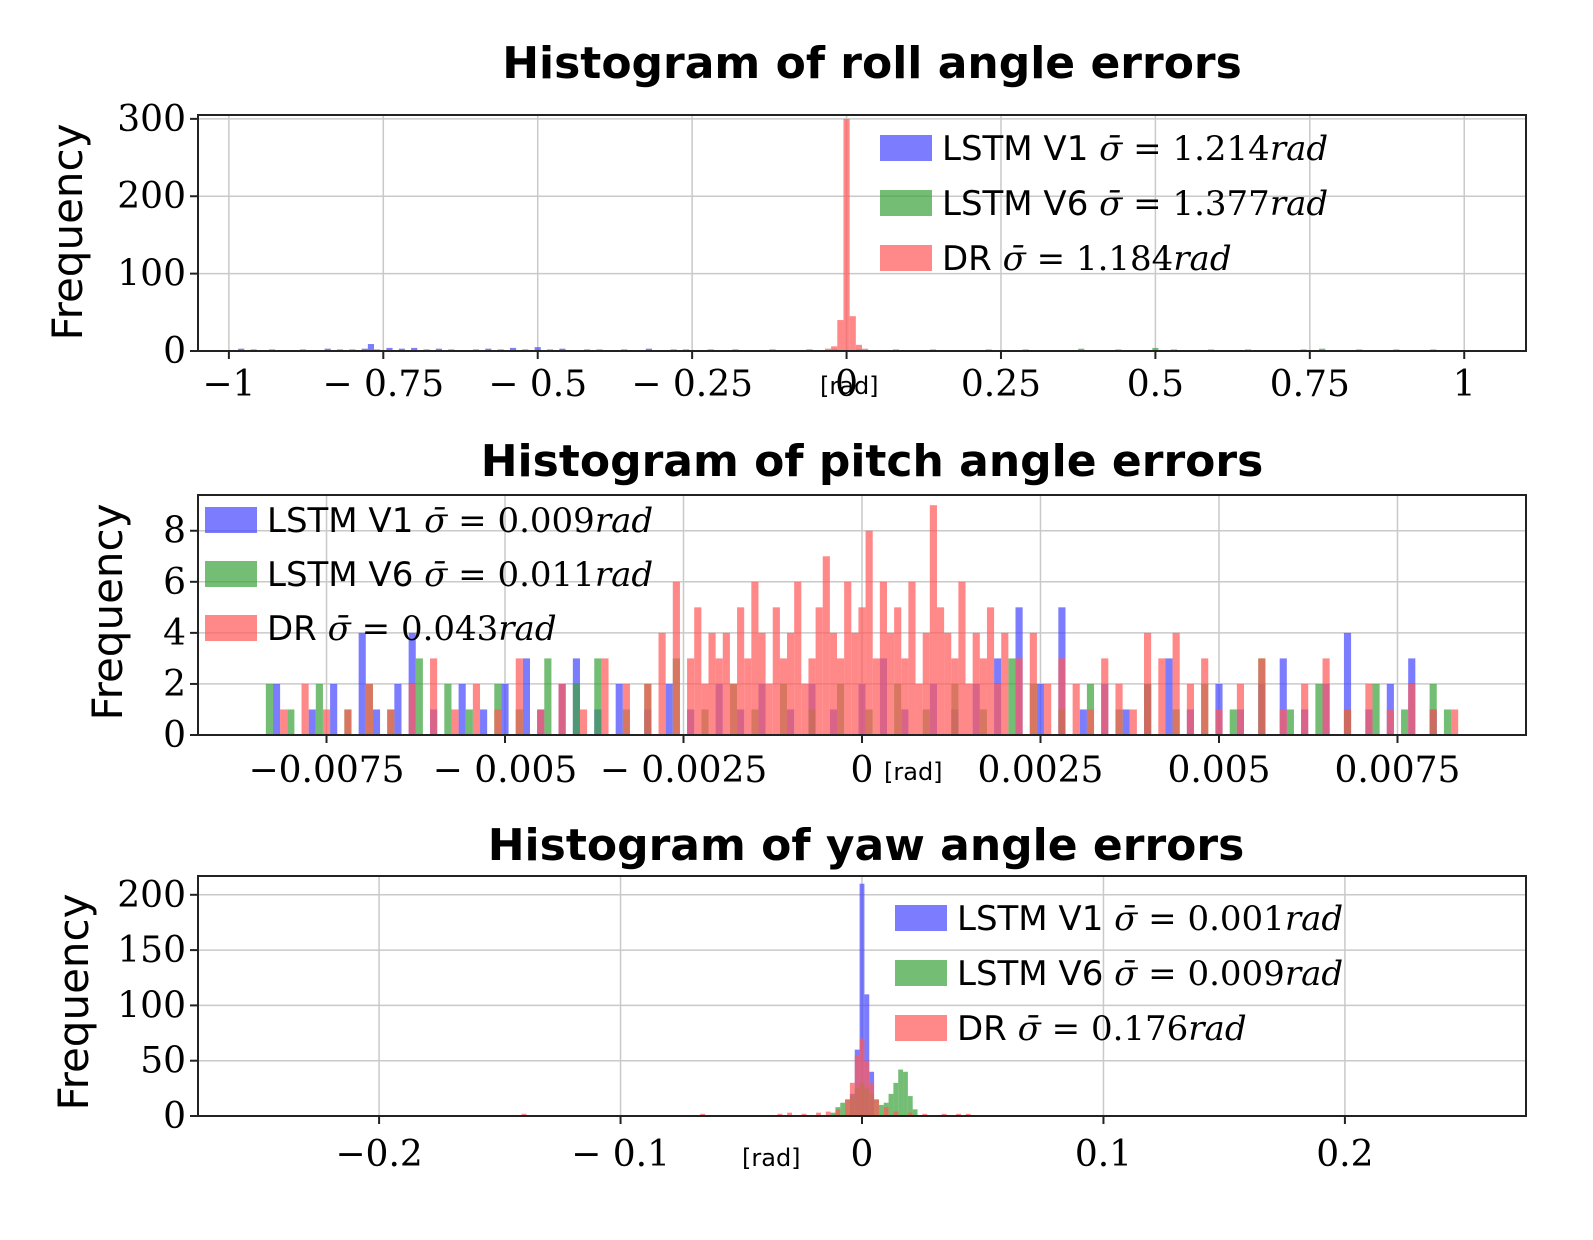 Image resolution: width=1593 pixels, height=1240 pixels. What do you see at coordinates (1344, 1154) in the screenshot?
I see `yaw-x-tick-label: 0.2` at bounding box center [1344, 1154].